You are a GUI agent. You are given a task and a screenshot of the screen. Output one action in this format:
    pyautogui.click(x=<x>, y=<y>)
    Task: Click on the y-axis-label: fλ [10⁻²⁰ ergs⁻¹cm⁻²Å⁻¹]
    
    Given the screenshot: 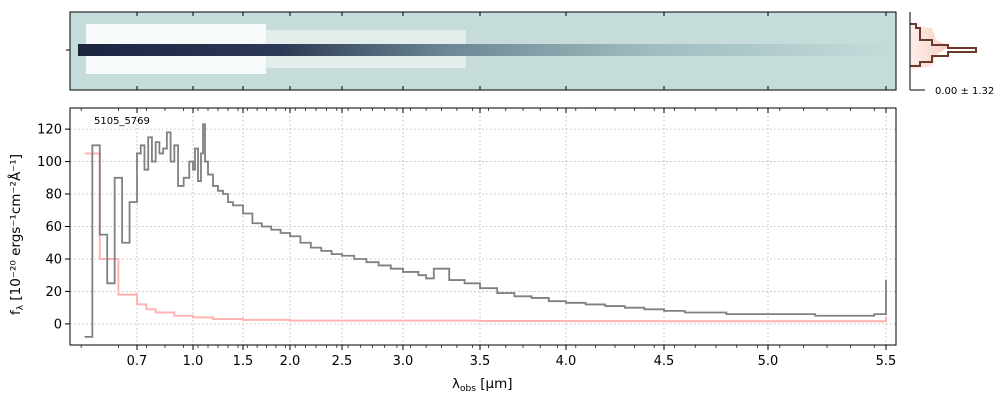 What is the action you would take?
    pyautogui.click(x=16, y=234)
    